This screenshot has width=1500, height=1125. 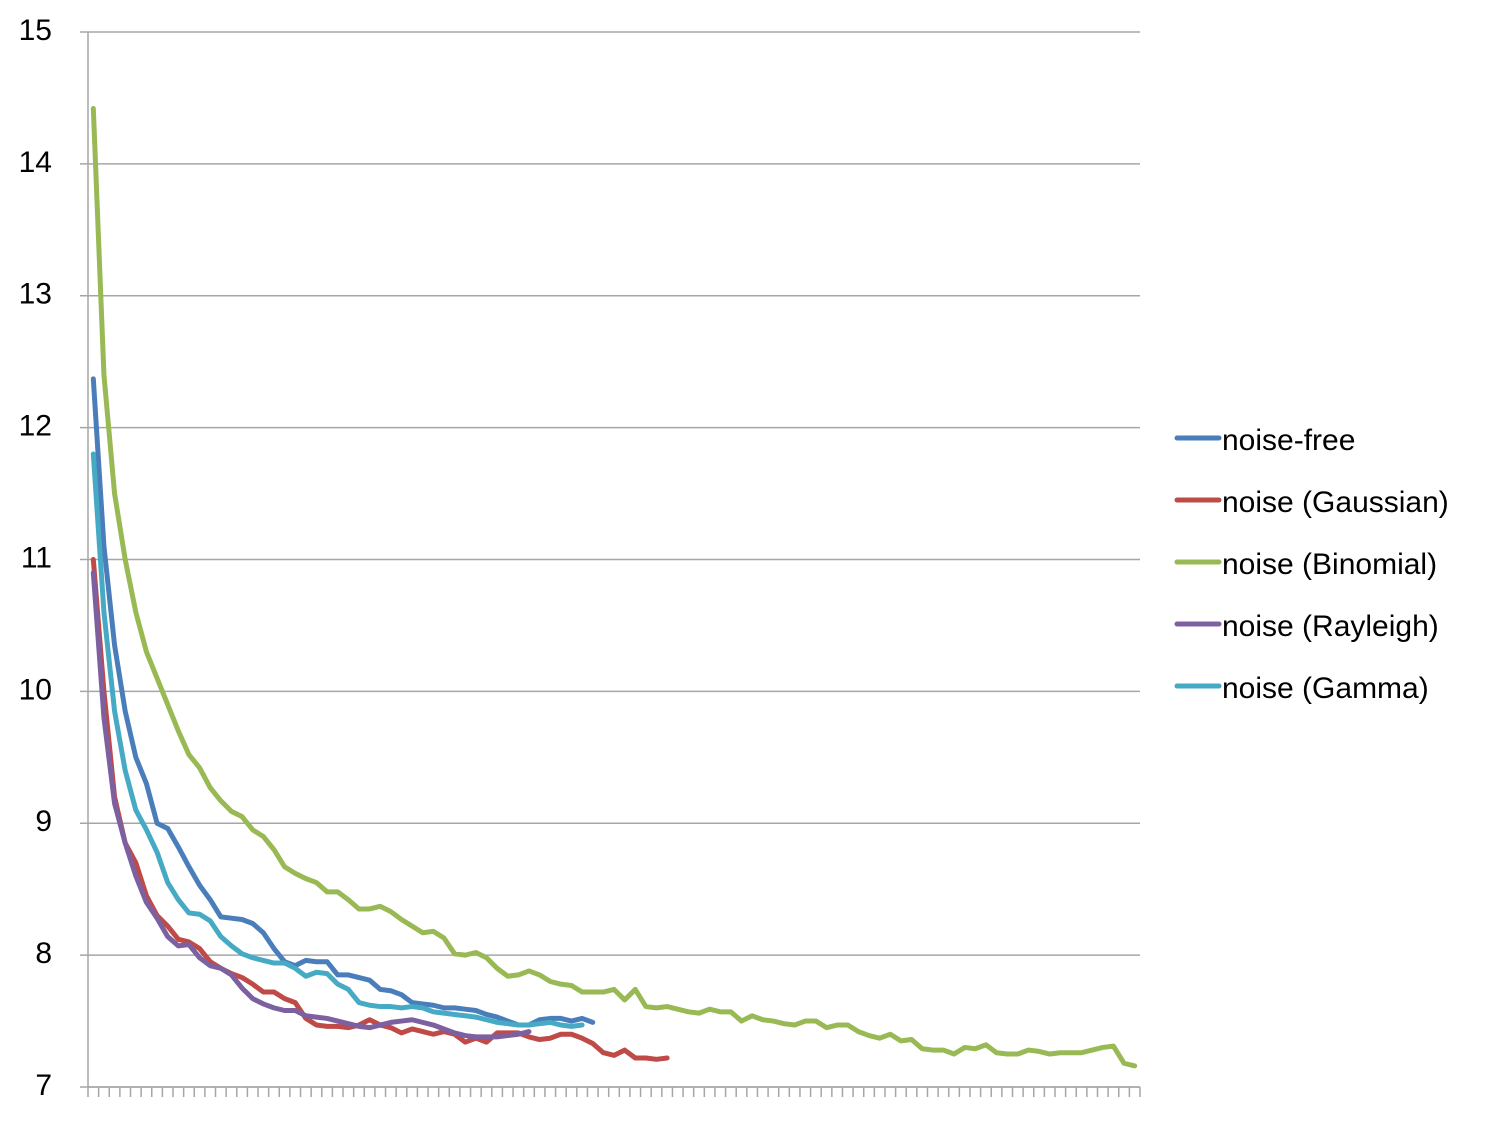 I want to click on series-line, so click(x=311, y=805).